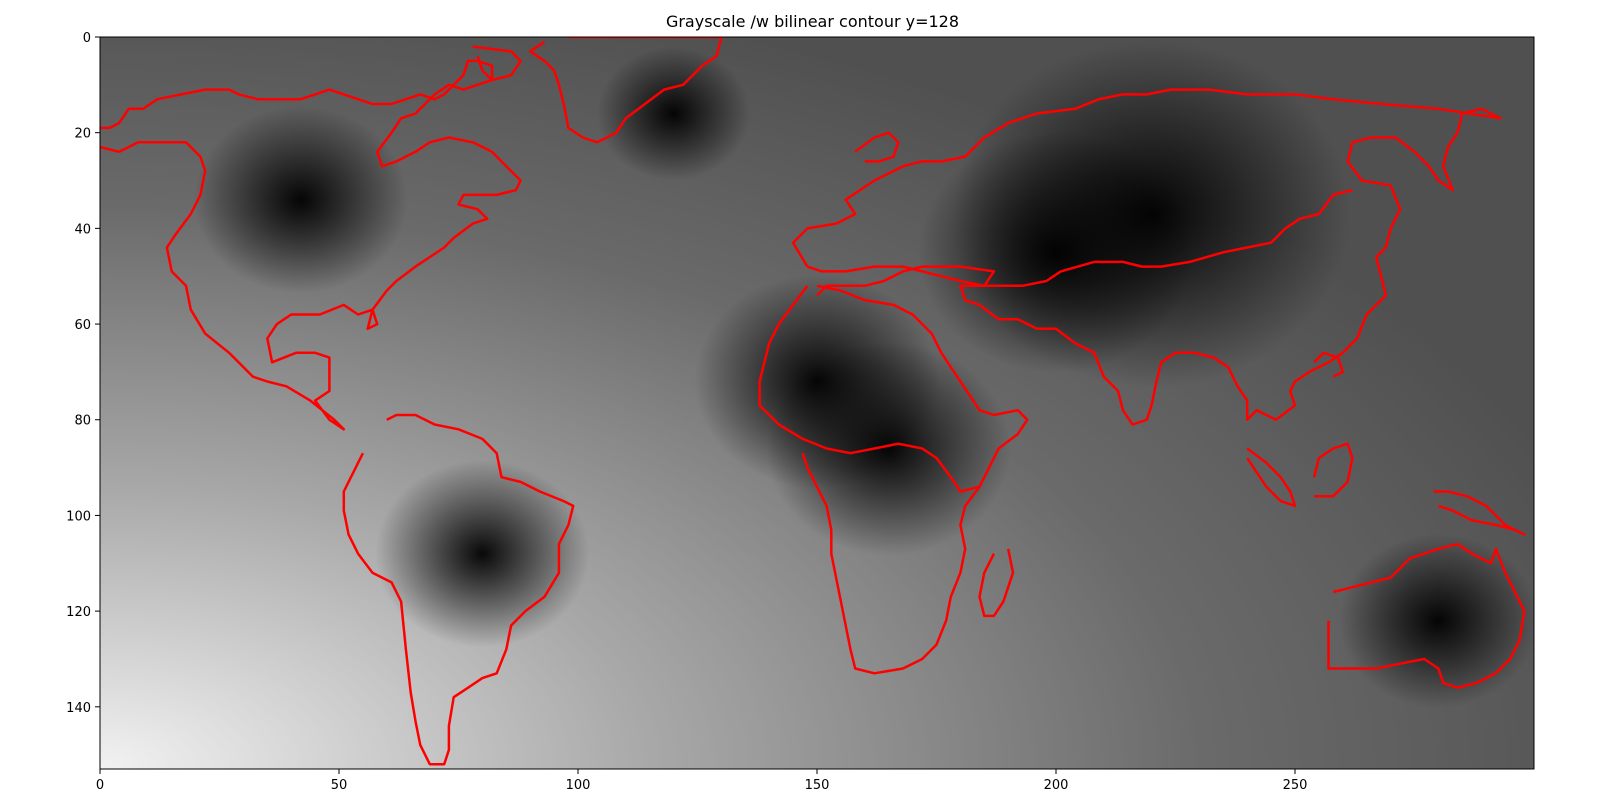 The image size is (1600, 800). What do you see at coordinates (1479, 513) in the screenshot?
I see `contour-new-guinea` at bounding box center [1479, 513].